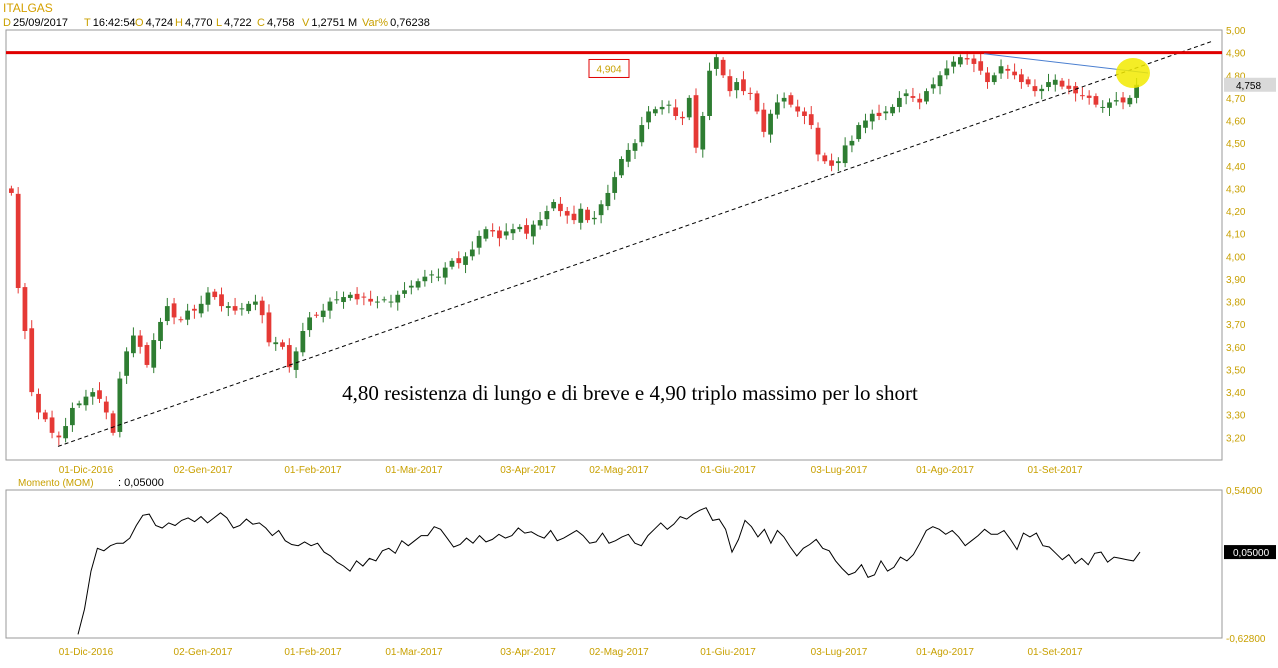 The width and height of the screenshot is (1278, 668). I want to click on y-tick-label: 4,20, so click(1236, 212).